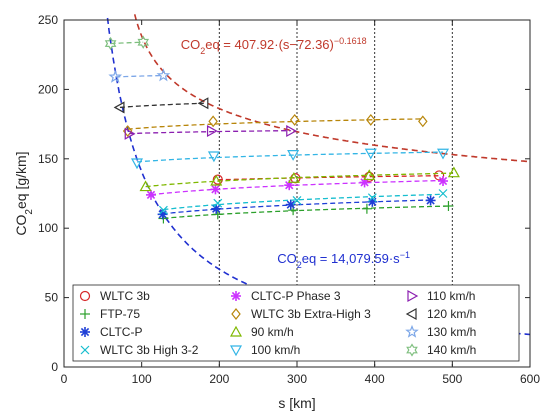 This screenshot has width=550, height=419. I want to click on x-tick-label: 400, so click(375, 379).